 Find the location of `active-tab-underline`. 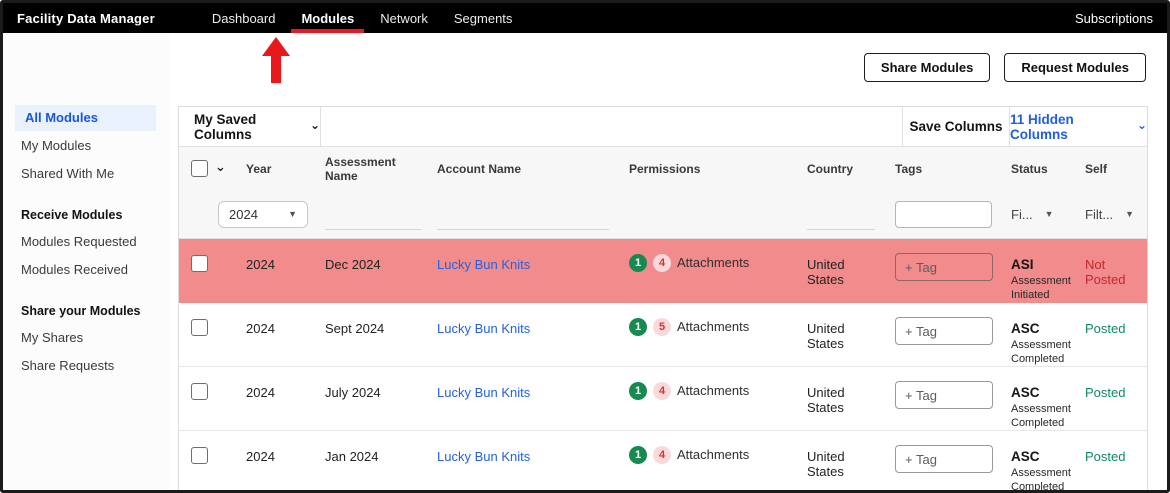

active-tab-underline is located at coordinates (328, 31).